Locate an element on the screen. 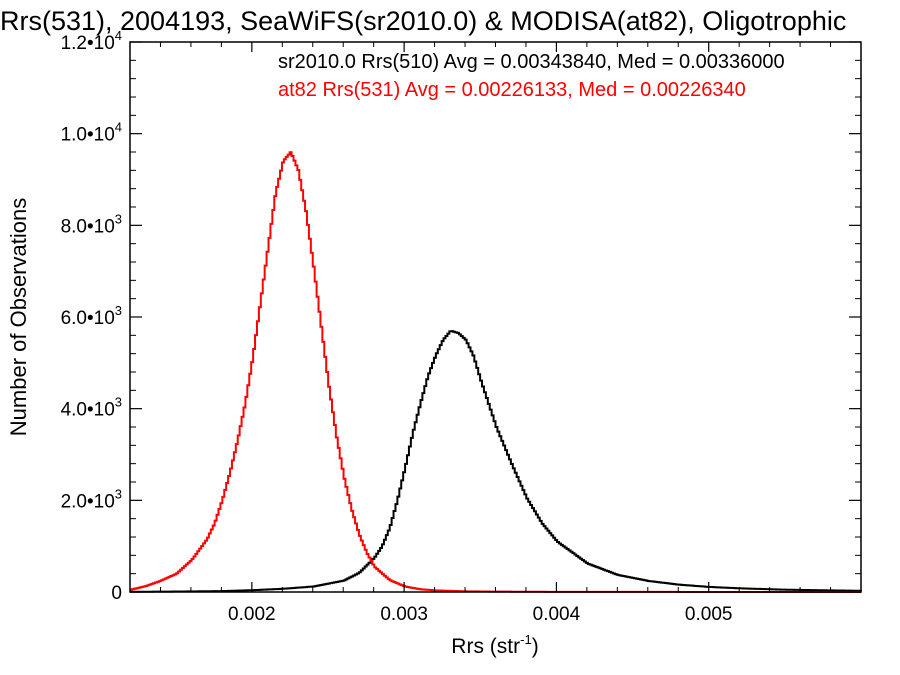 The image size is (900, 675). y-axis-title: Number of Observations is located at coordinates (18, 317).